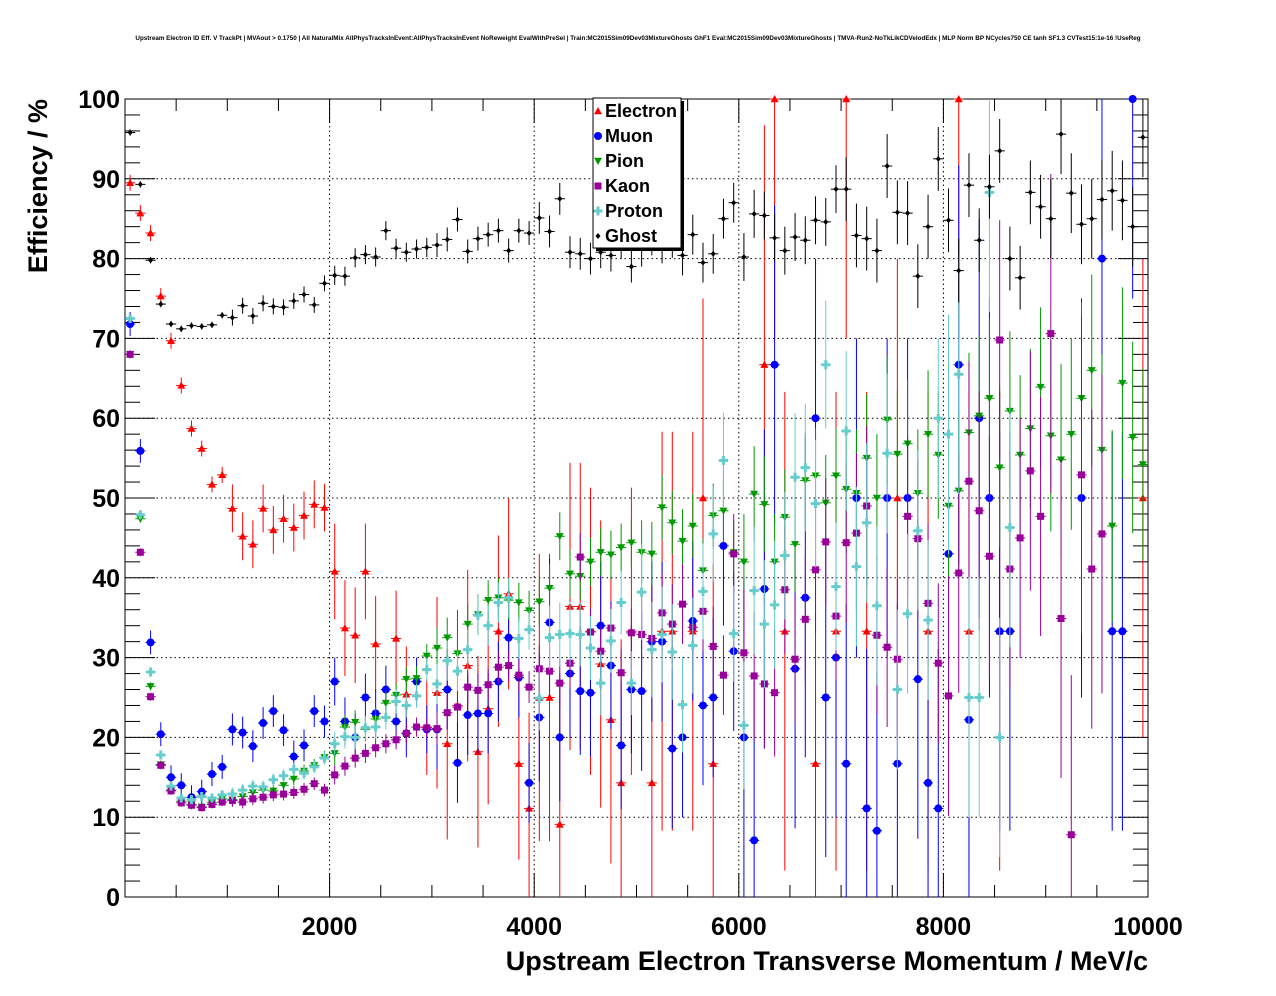  Describe the element at coordinates (106, 180) in the screenshot. I see `y-tick-label: 90` at that location.